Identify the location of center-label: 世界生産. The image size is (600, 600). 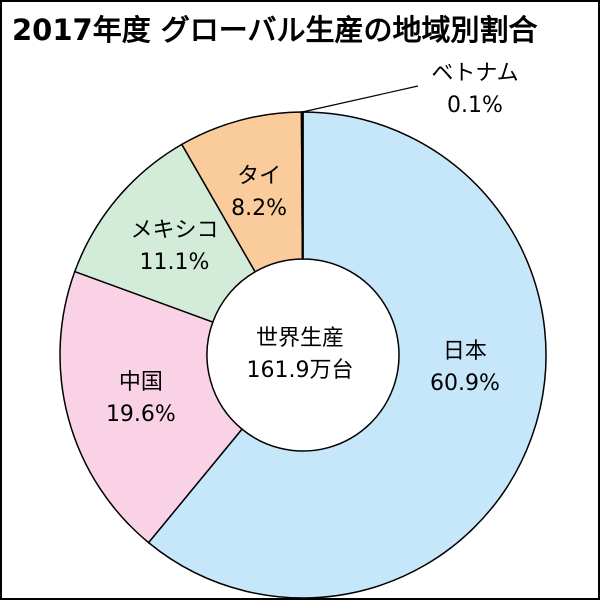
(300, 338).